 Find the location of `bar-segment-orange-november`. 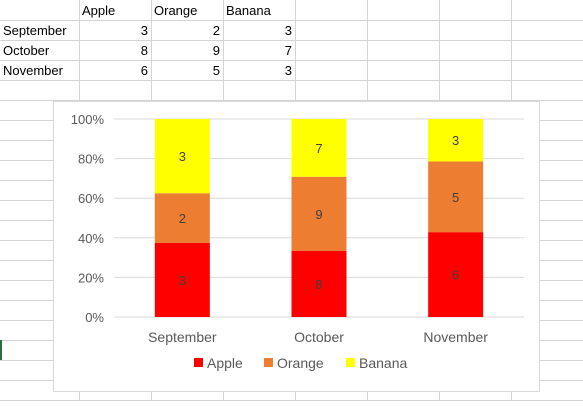

bar-segment-orange-november is located at coordinates (456, 197).